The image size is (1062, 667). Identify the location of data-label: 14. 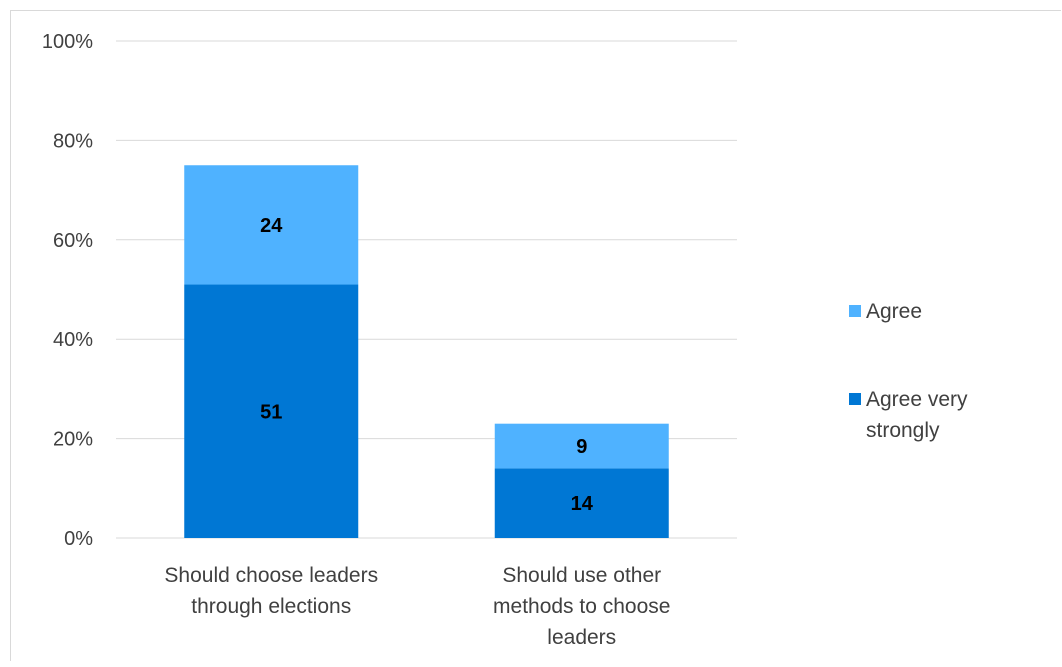
(582, 504).